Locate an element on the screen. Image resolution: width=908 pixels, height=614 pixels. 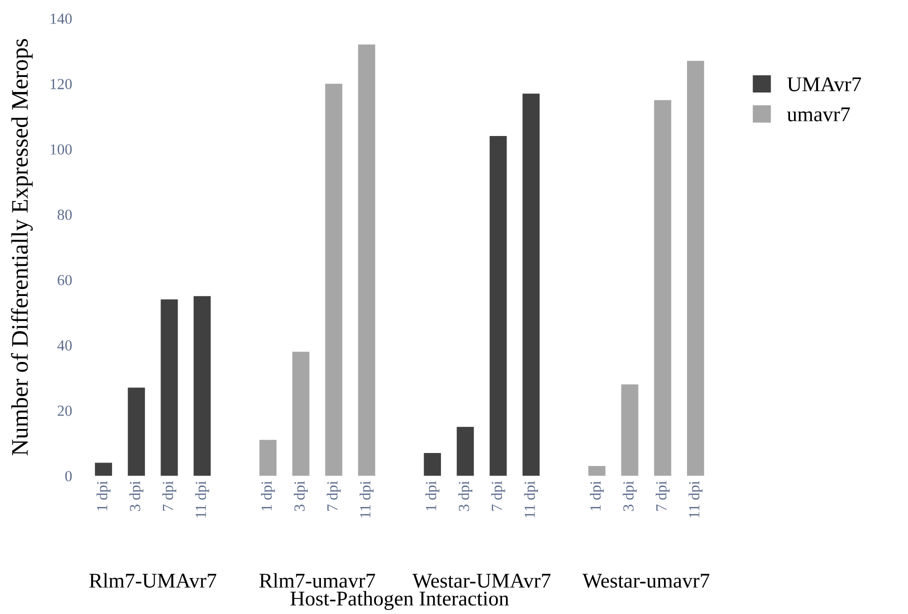
text: Westar-UMAvr7 is located at coordinates (481, 581).